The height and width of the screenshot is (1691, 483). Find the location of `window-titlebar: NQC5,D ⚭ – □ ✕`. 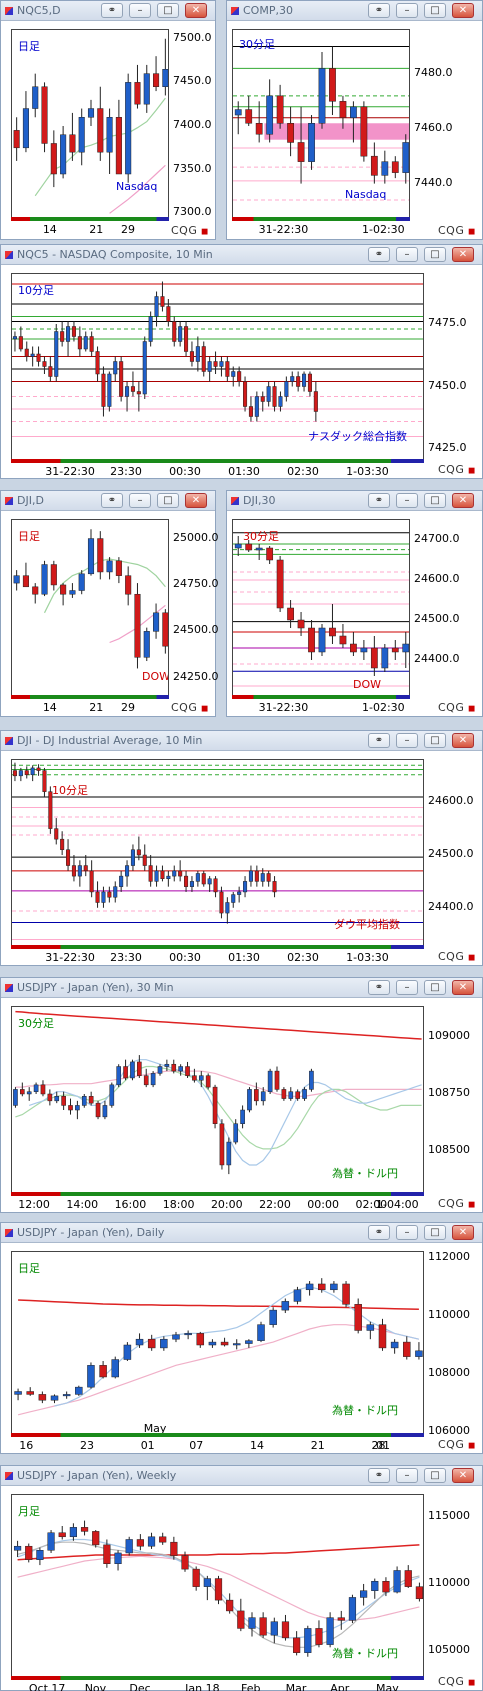

window-titlebar: NQC5,D ⚭ – □ ✕ is located at coordinates (108, 11).